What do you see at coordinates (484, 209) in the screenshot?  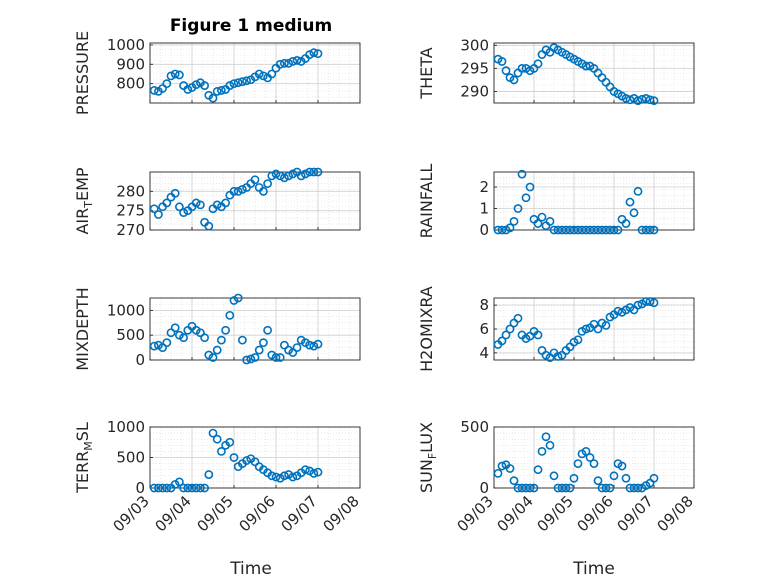 I see `y-tick-label: 1` at bounding box center [484, 209].